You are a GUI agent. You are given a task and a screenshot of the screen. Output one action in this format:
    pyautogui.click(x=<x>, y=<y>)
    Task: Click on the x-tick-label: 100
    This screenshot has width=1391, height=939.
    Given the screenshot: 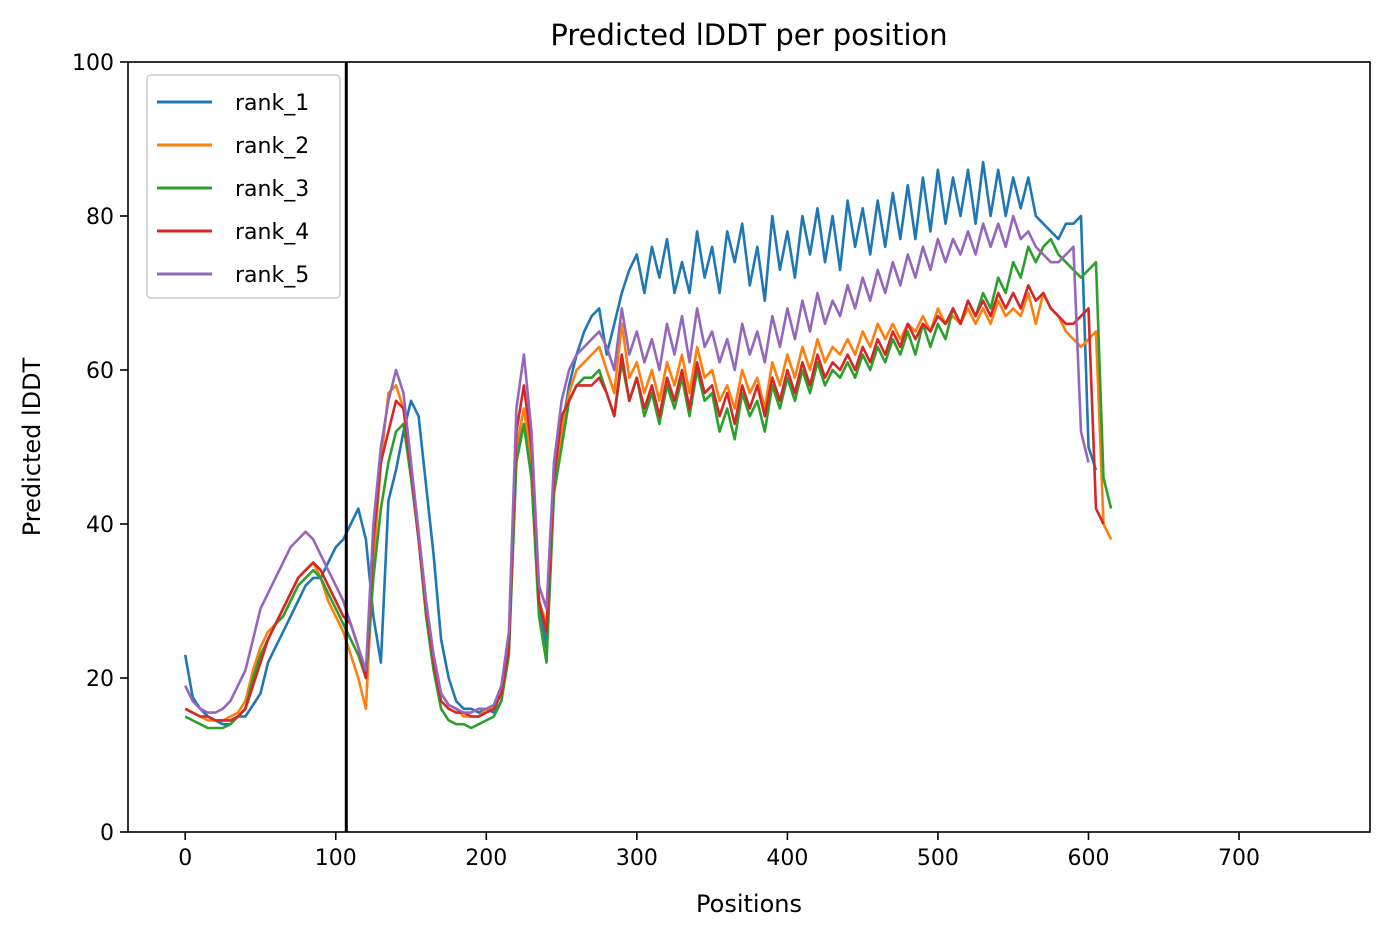 What is the action you would take?
    pyautogui.click(x=336, y=858)
    